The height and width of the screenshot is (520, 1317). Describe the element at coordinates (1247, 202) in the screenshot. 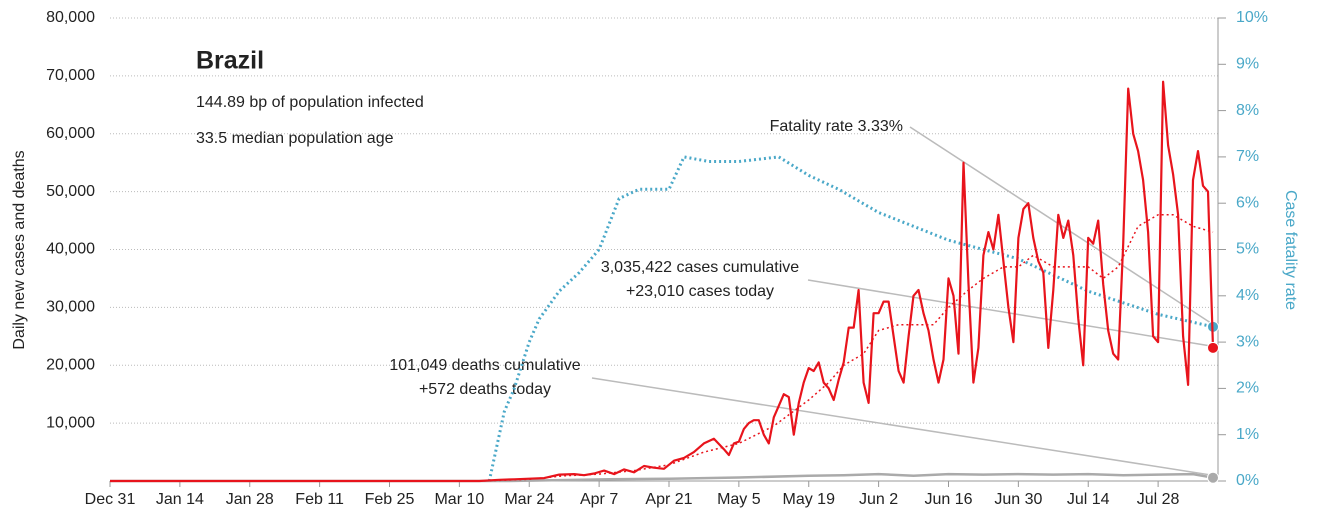

I see `y2-tick-label: 6%` at that location.